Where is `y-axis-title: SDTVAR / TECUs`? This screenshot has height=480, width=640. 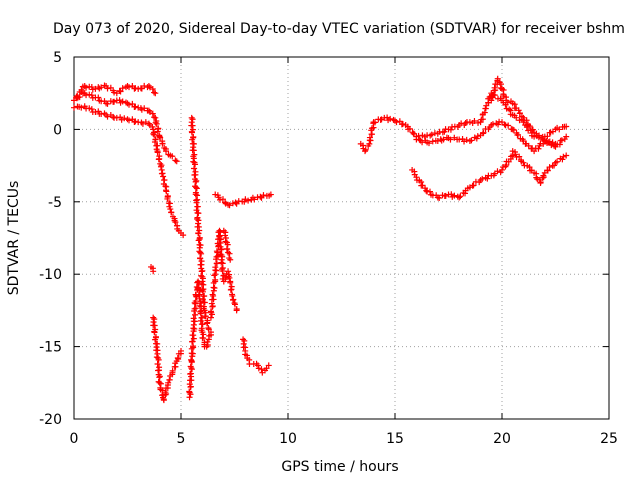
y-axis-title: SDTVAR / TECUs is located at coordinates (14, 238).